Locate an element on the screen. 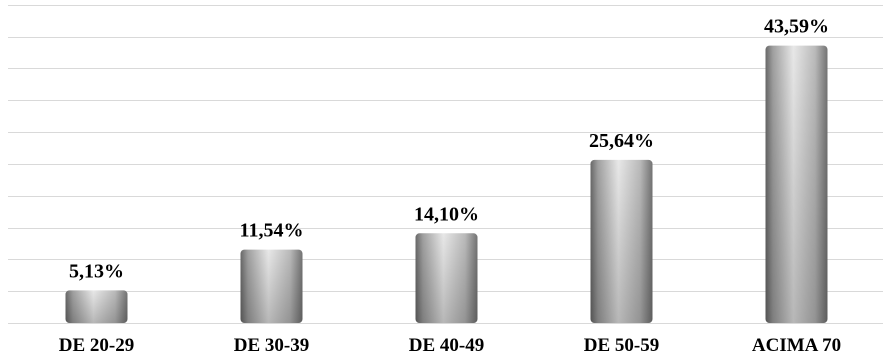  data-label: 14,10% is located at coordinates (446, 214).